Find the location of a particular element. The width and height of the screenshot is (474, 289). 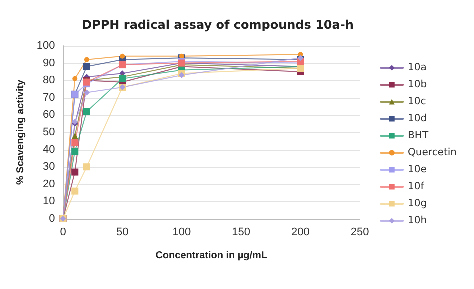

legend-label: 10h is located at coordinates (418, 221).